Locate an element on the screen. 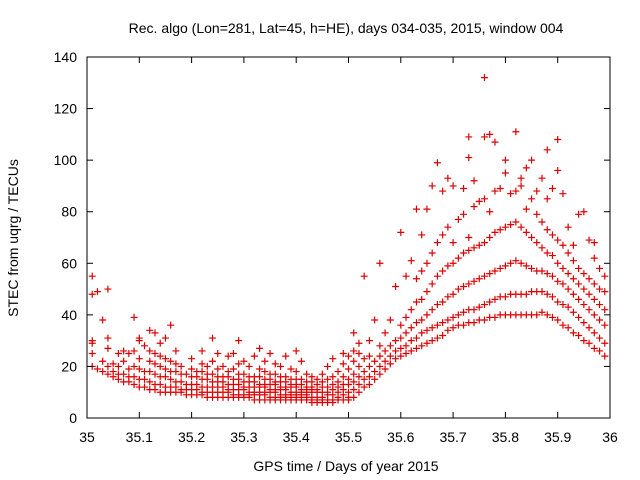 This screenshot has width=640, height=480. y-tick-label: 120 is located at coordinates (66, 109).